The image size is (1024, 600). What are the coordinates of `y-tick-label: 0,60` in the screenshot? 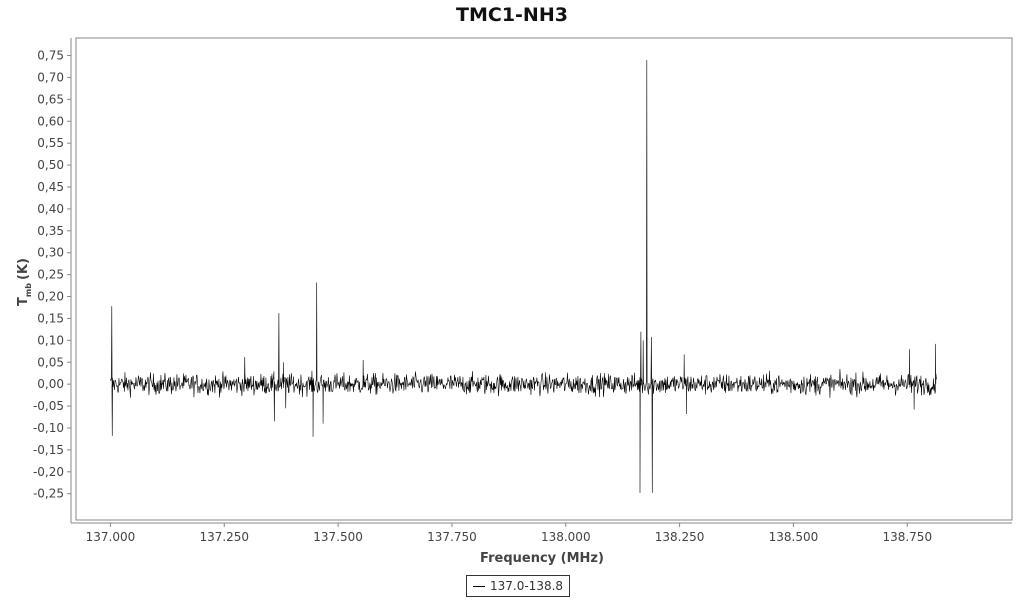 It's located at (50, 121).